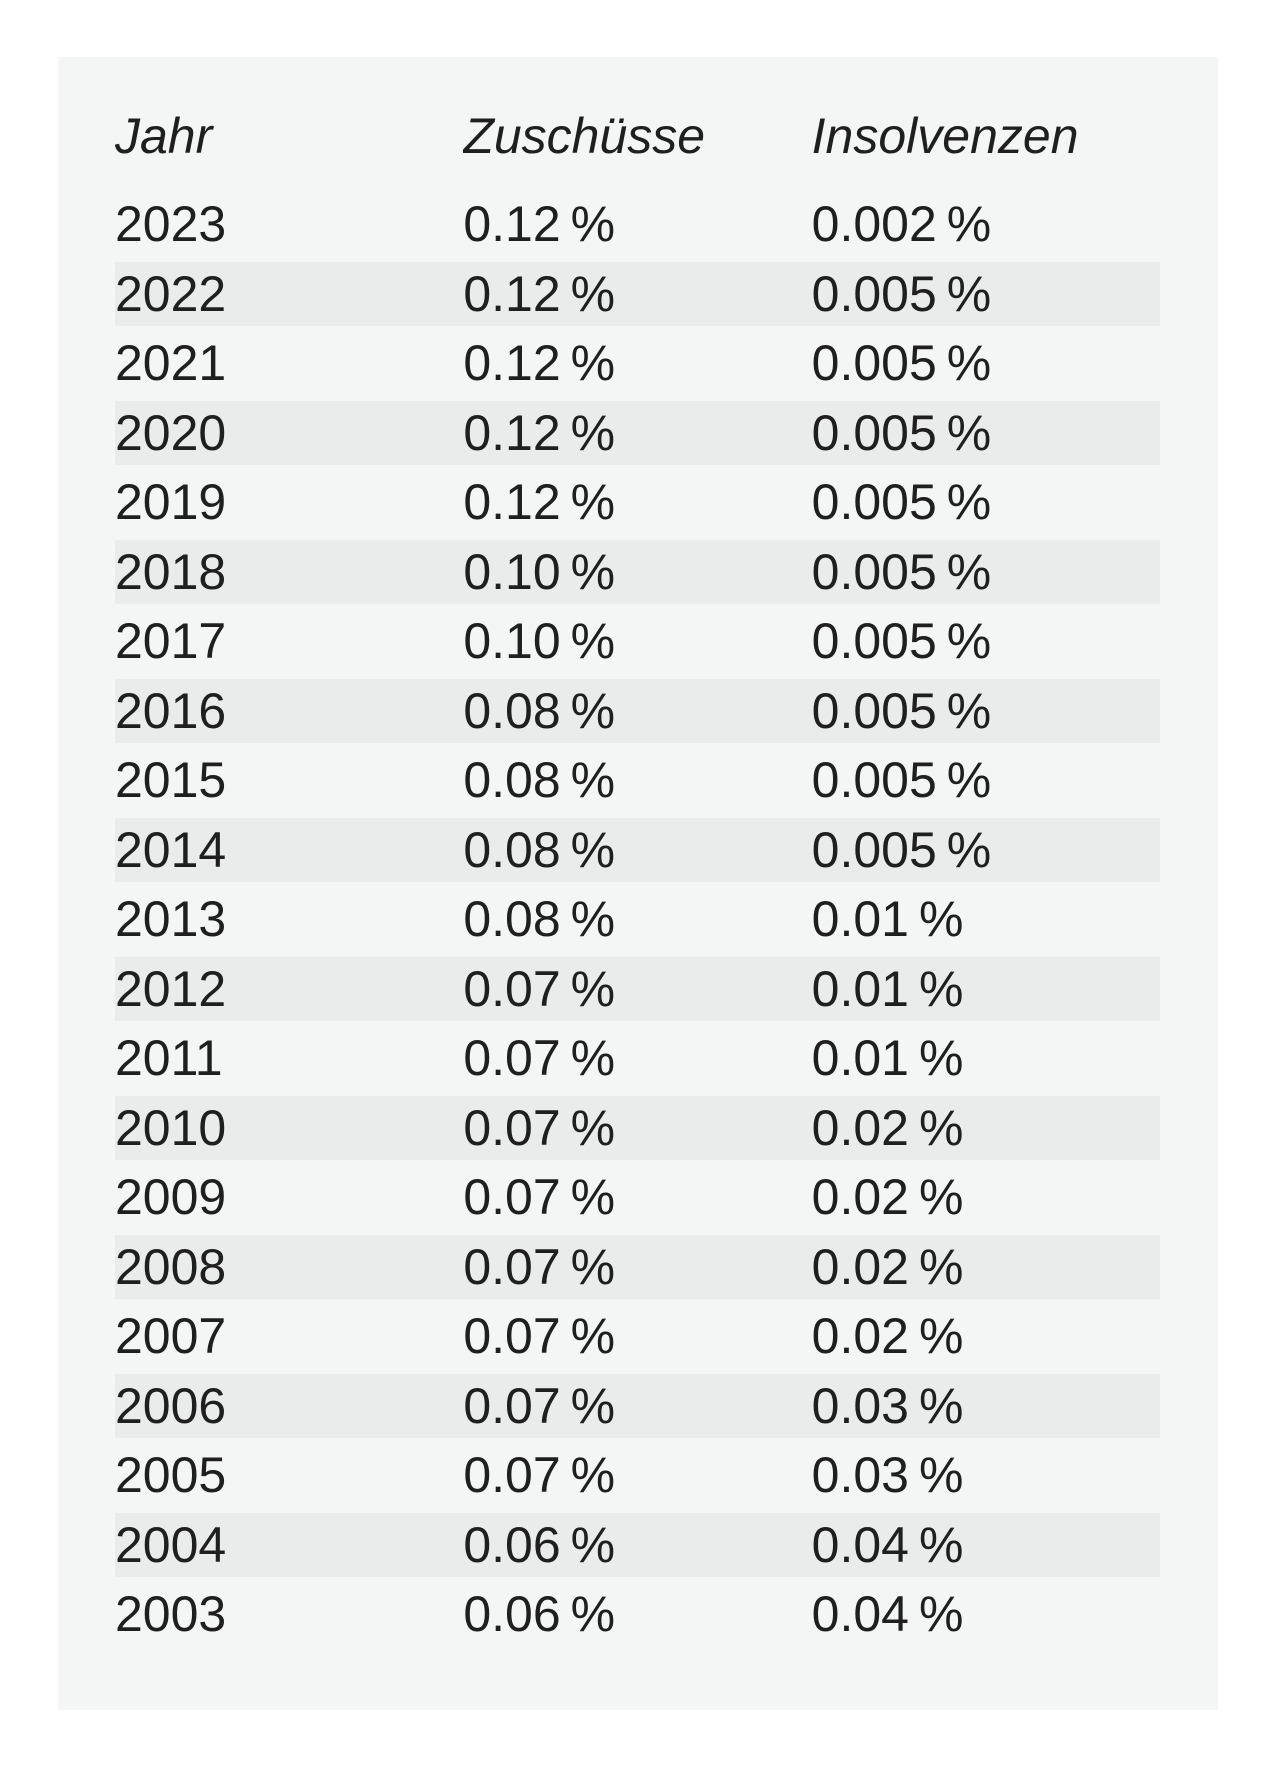 This screenshot has width=1276, height=1768. What do you see at coordinates (637, 1266) in the screenshot?
I see `table-row: 2008 0.07 % 0.02 %` at bounding box center [637, 1266].